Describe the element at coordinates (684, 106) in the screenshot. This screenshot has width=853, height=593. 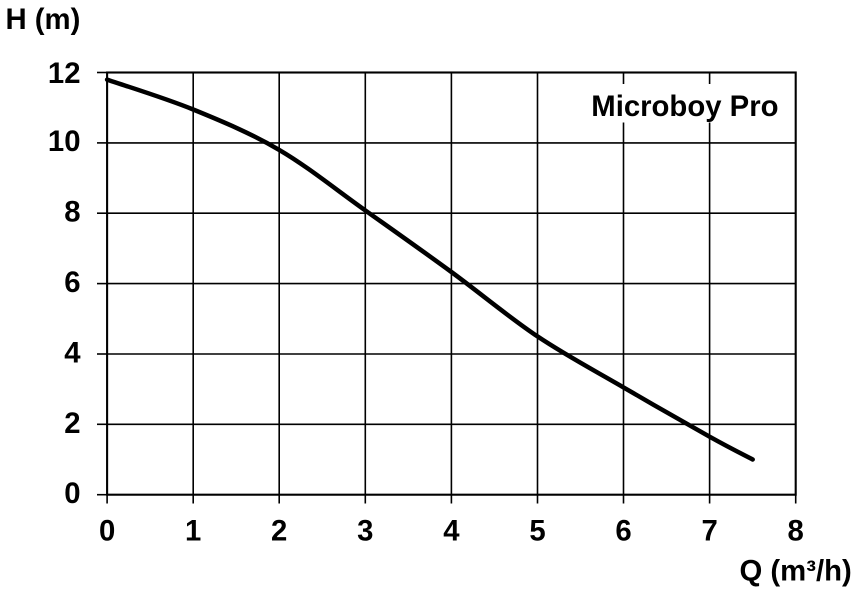
I see `svg-text: Microboy Pro` at that location.